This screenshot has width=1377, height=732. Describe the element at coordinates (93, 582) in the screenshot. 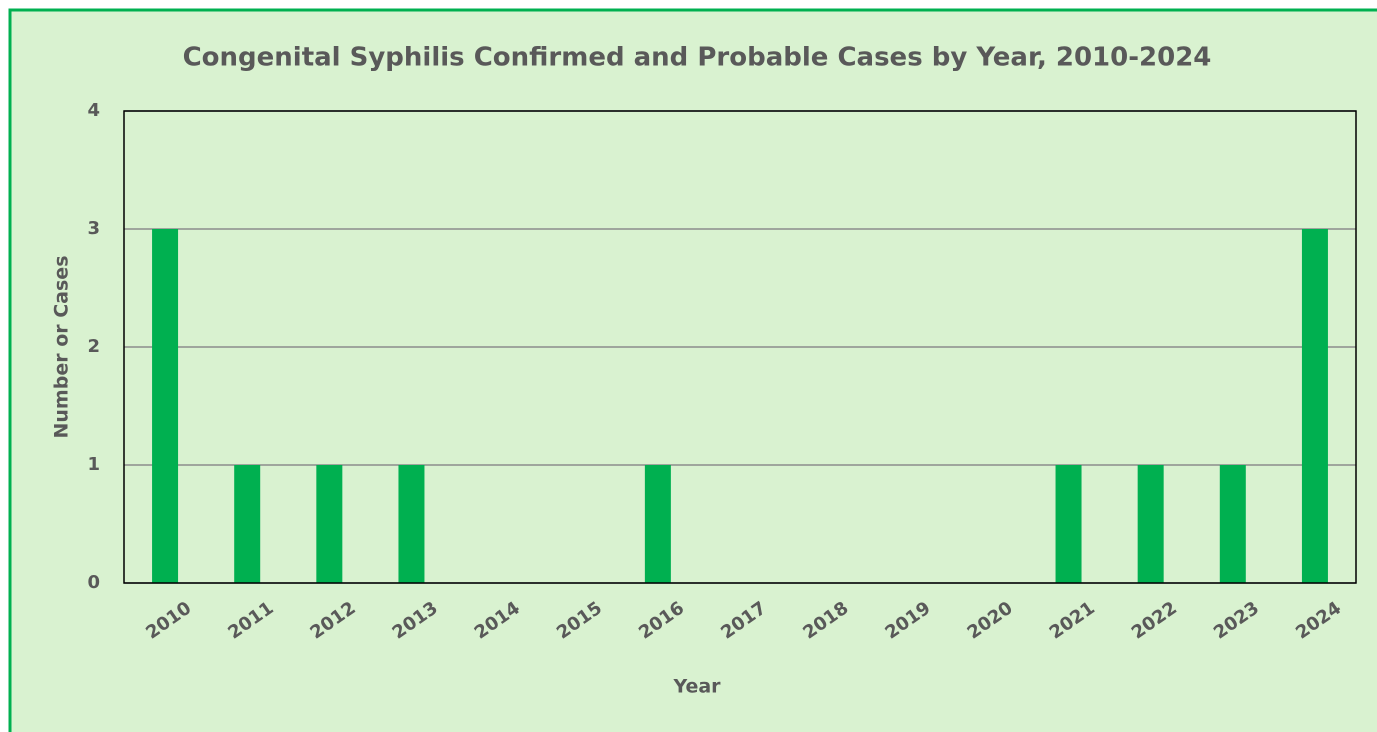

I see `y-tick-label: 0` at that location.